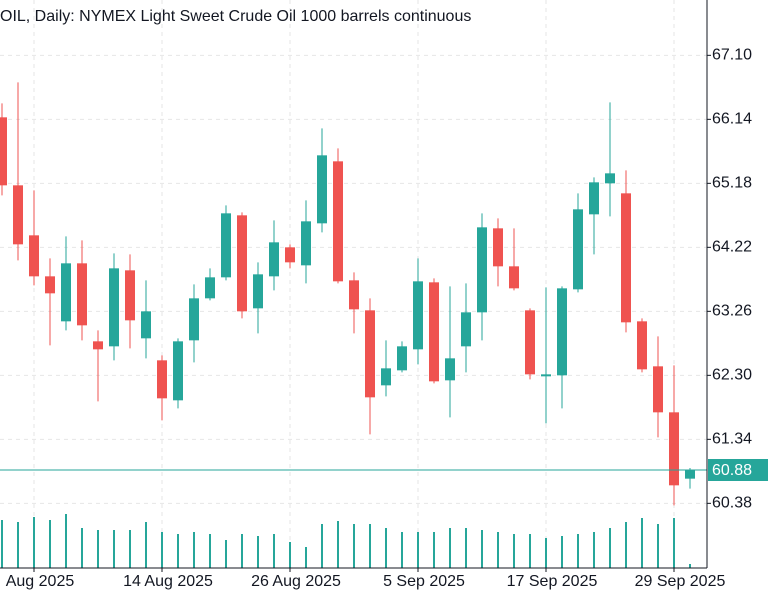 The height and width of the screenshot is (600, 768). Describe the element at coordinates (168, 581) in the screenshot. I see `x-tick-label: 14 Aug 2025` at that location.